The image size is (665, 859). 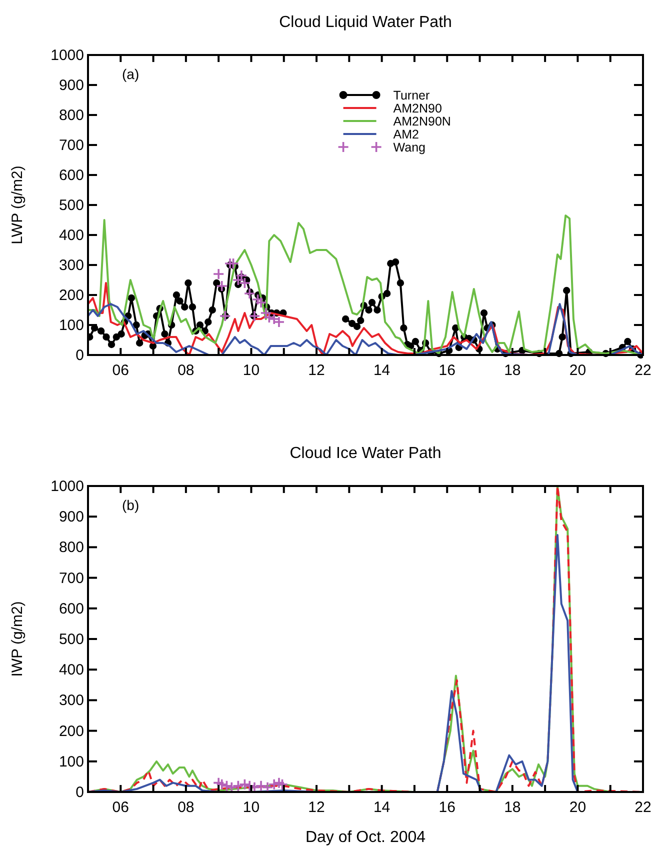 What do you see at coordinates (17, 639) in the screenshot?
I see `y-axis-title: IWP (g/m2)` at bounding box center [17, 639].